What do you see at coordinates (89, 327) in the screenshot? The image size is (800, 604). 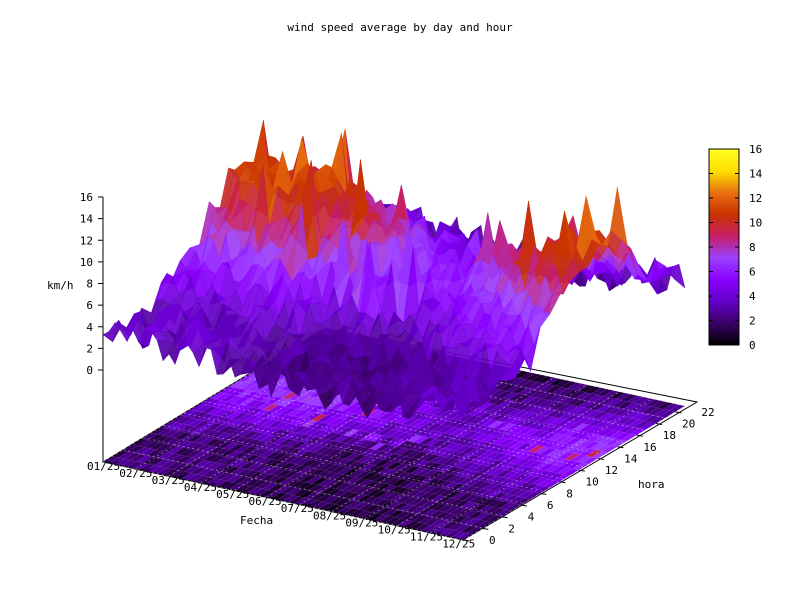 I see `z-tick-label: 4` at bounding box center [89, 327].